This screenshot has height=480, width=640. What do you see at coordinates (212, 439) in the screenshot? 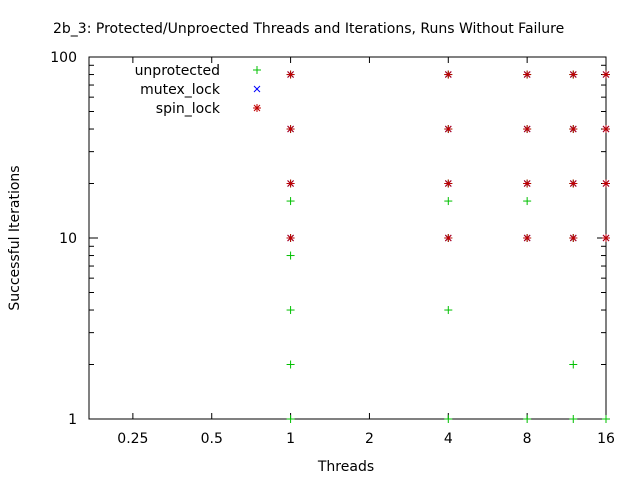
I see `x-tick-label: 0.5` at bounding box center [212, 439].